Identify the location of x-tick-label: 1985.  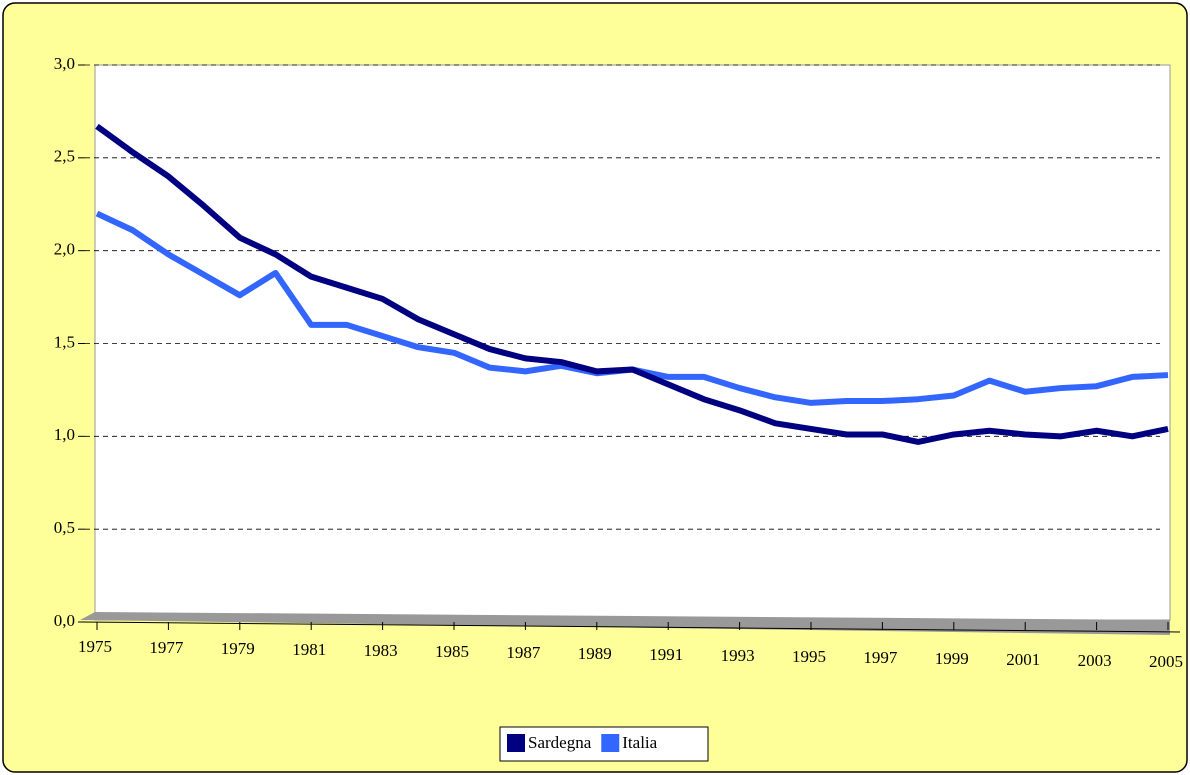
(452, 651).